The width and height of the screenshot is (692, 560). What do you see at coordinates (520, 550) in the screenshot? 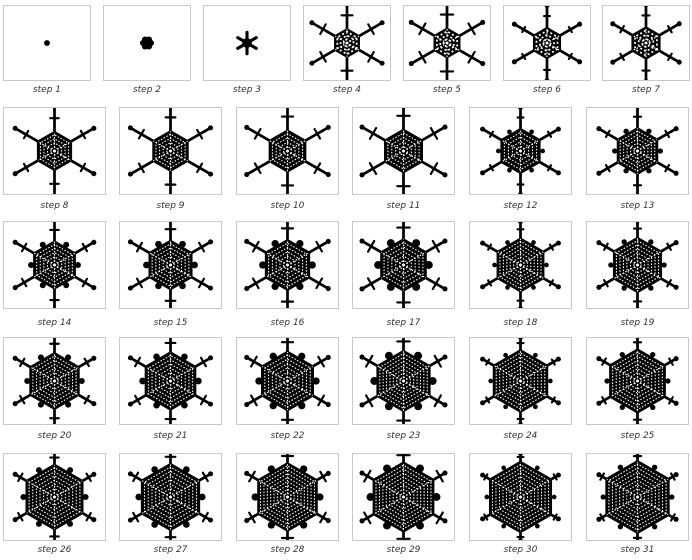
I see `step-label: step 30` at bounding box center [520, 550].